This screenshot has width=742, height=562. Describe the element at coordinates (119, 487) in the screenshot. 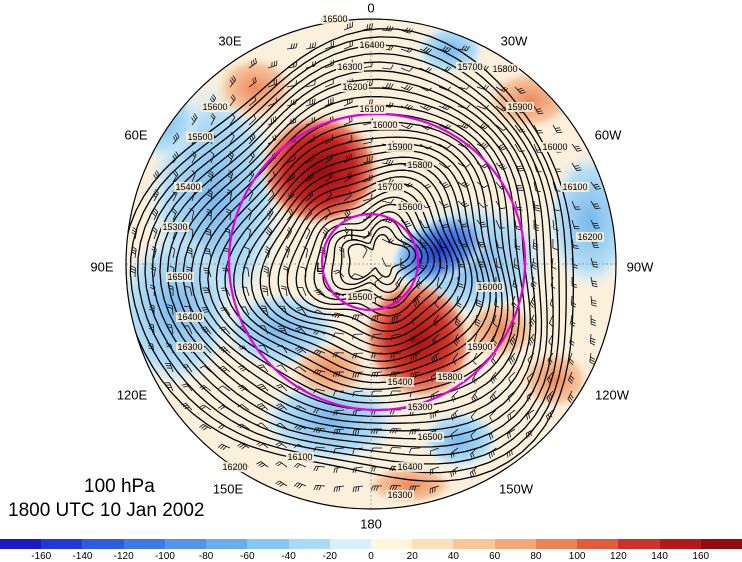

I see `title-pressure-level: 100 hPa` at that location.